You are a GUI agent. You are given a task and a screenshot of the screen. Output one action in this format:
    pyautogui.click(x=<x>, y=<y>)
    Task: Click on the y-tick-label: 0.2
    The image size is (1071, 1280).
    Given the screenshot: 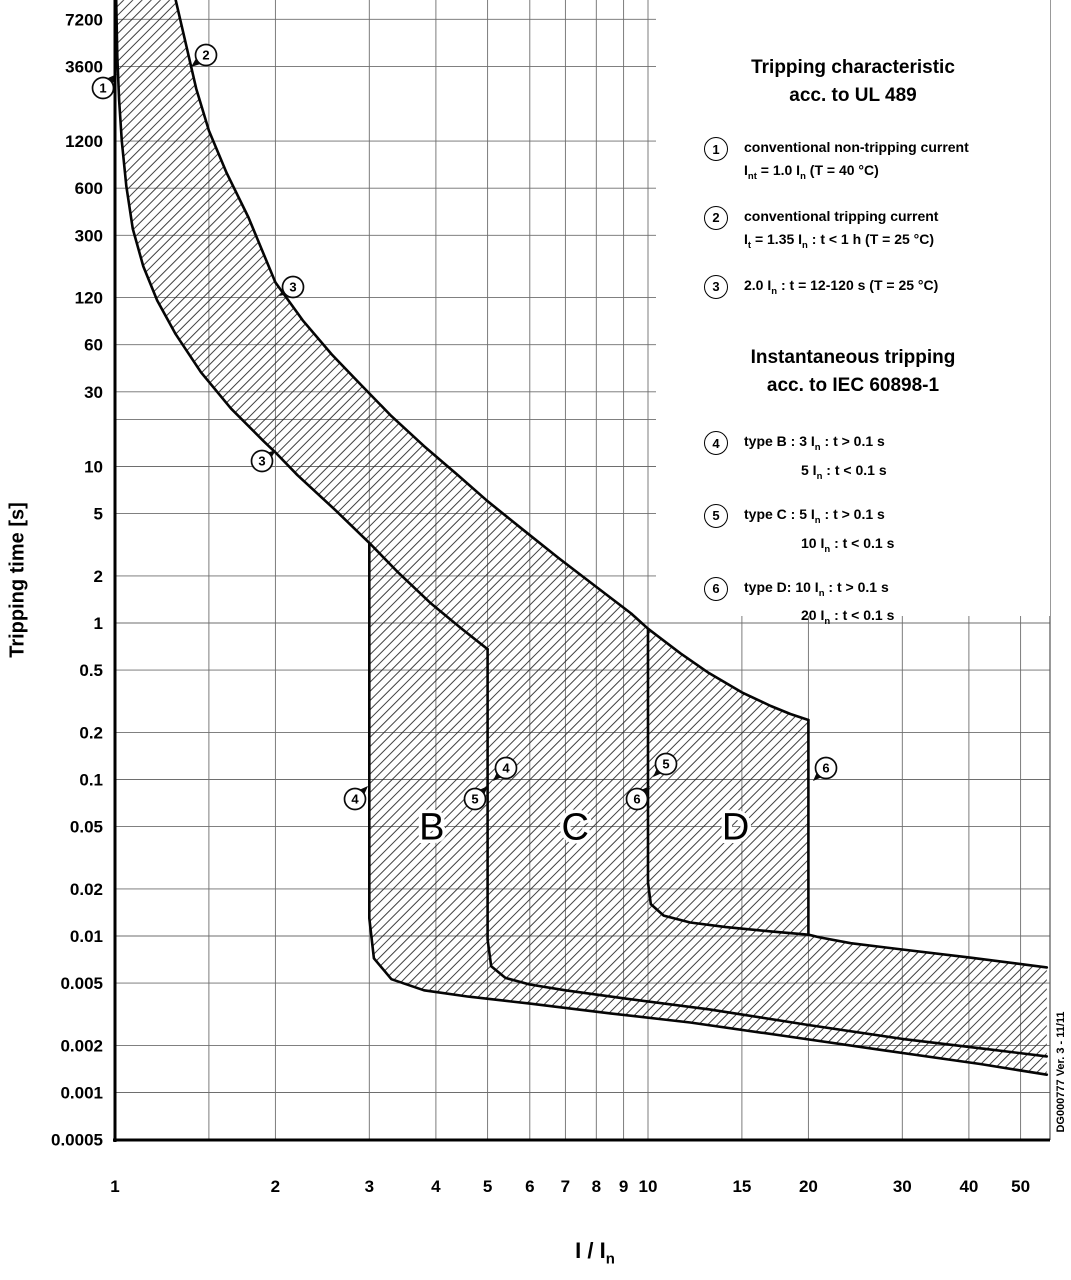 What is the action you would take?
    pyautogui.click(x=91, y=732)
    